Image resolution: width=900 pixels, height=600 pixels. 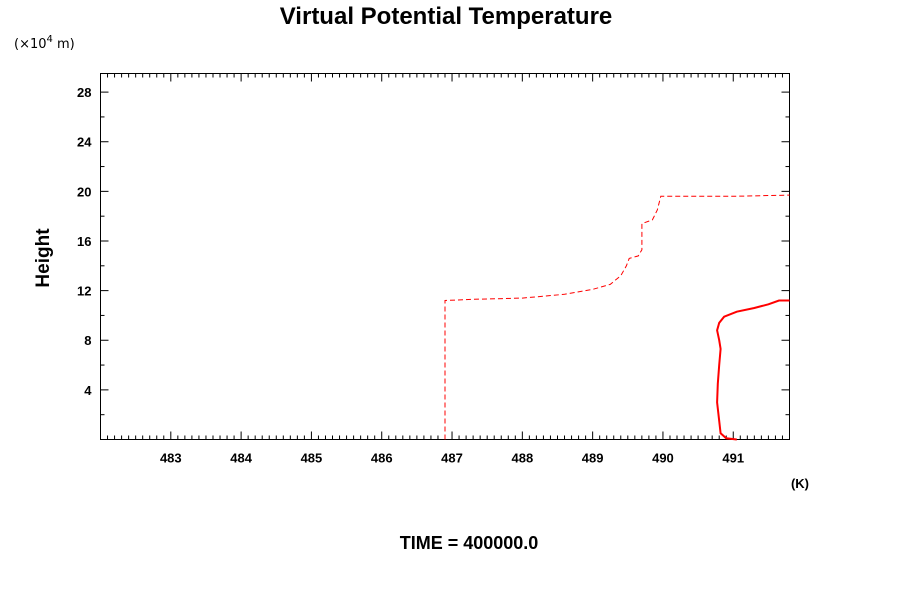 What do you see at coordinates (241, 458) in the screenshot?
I see `x-tick-label: 484` at bounding box center [241, 458].